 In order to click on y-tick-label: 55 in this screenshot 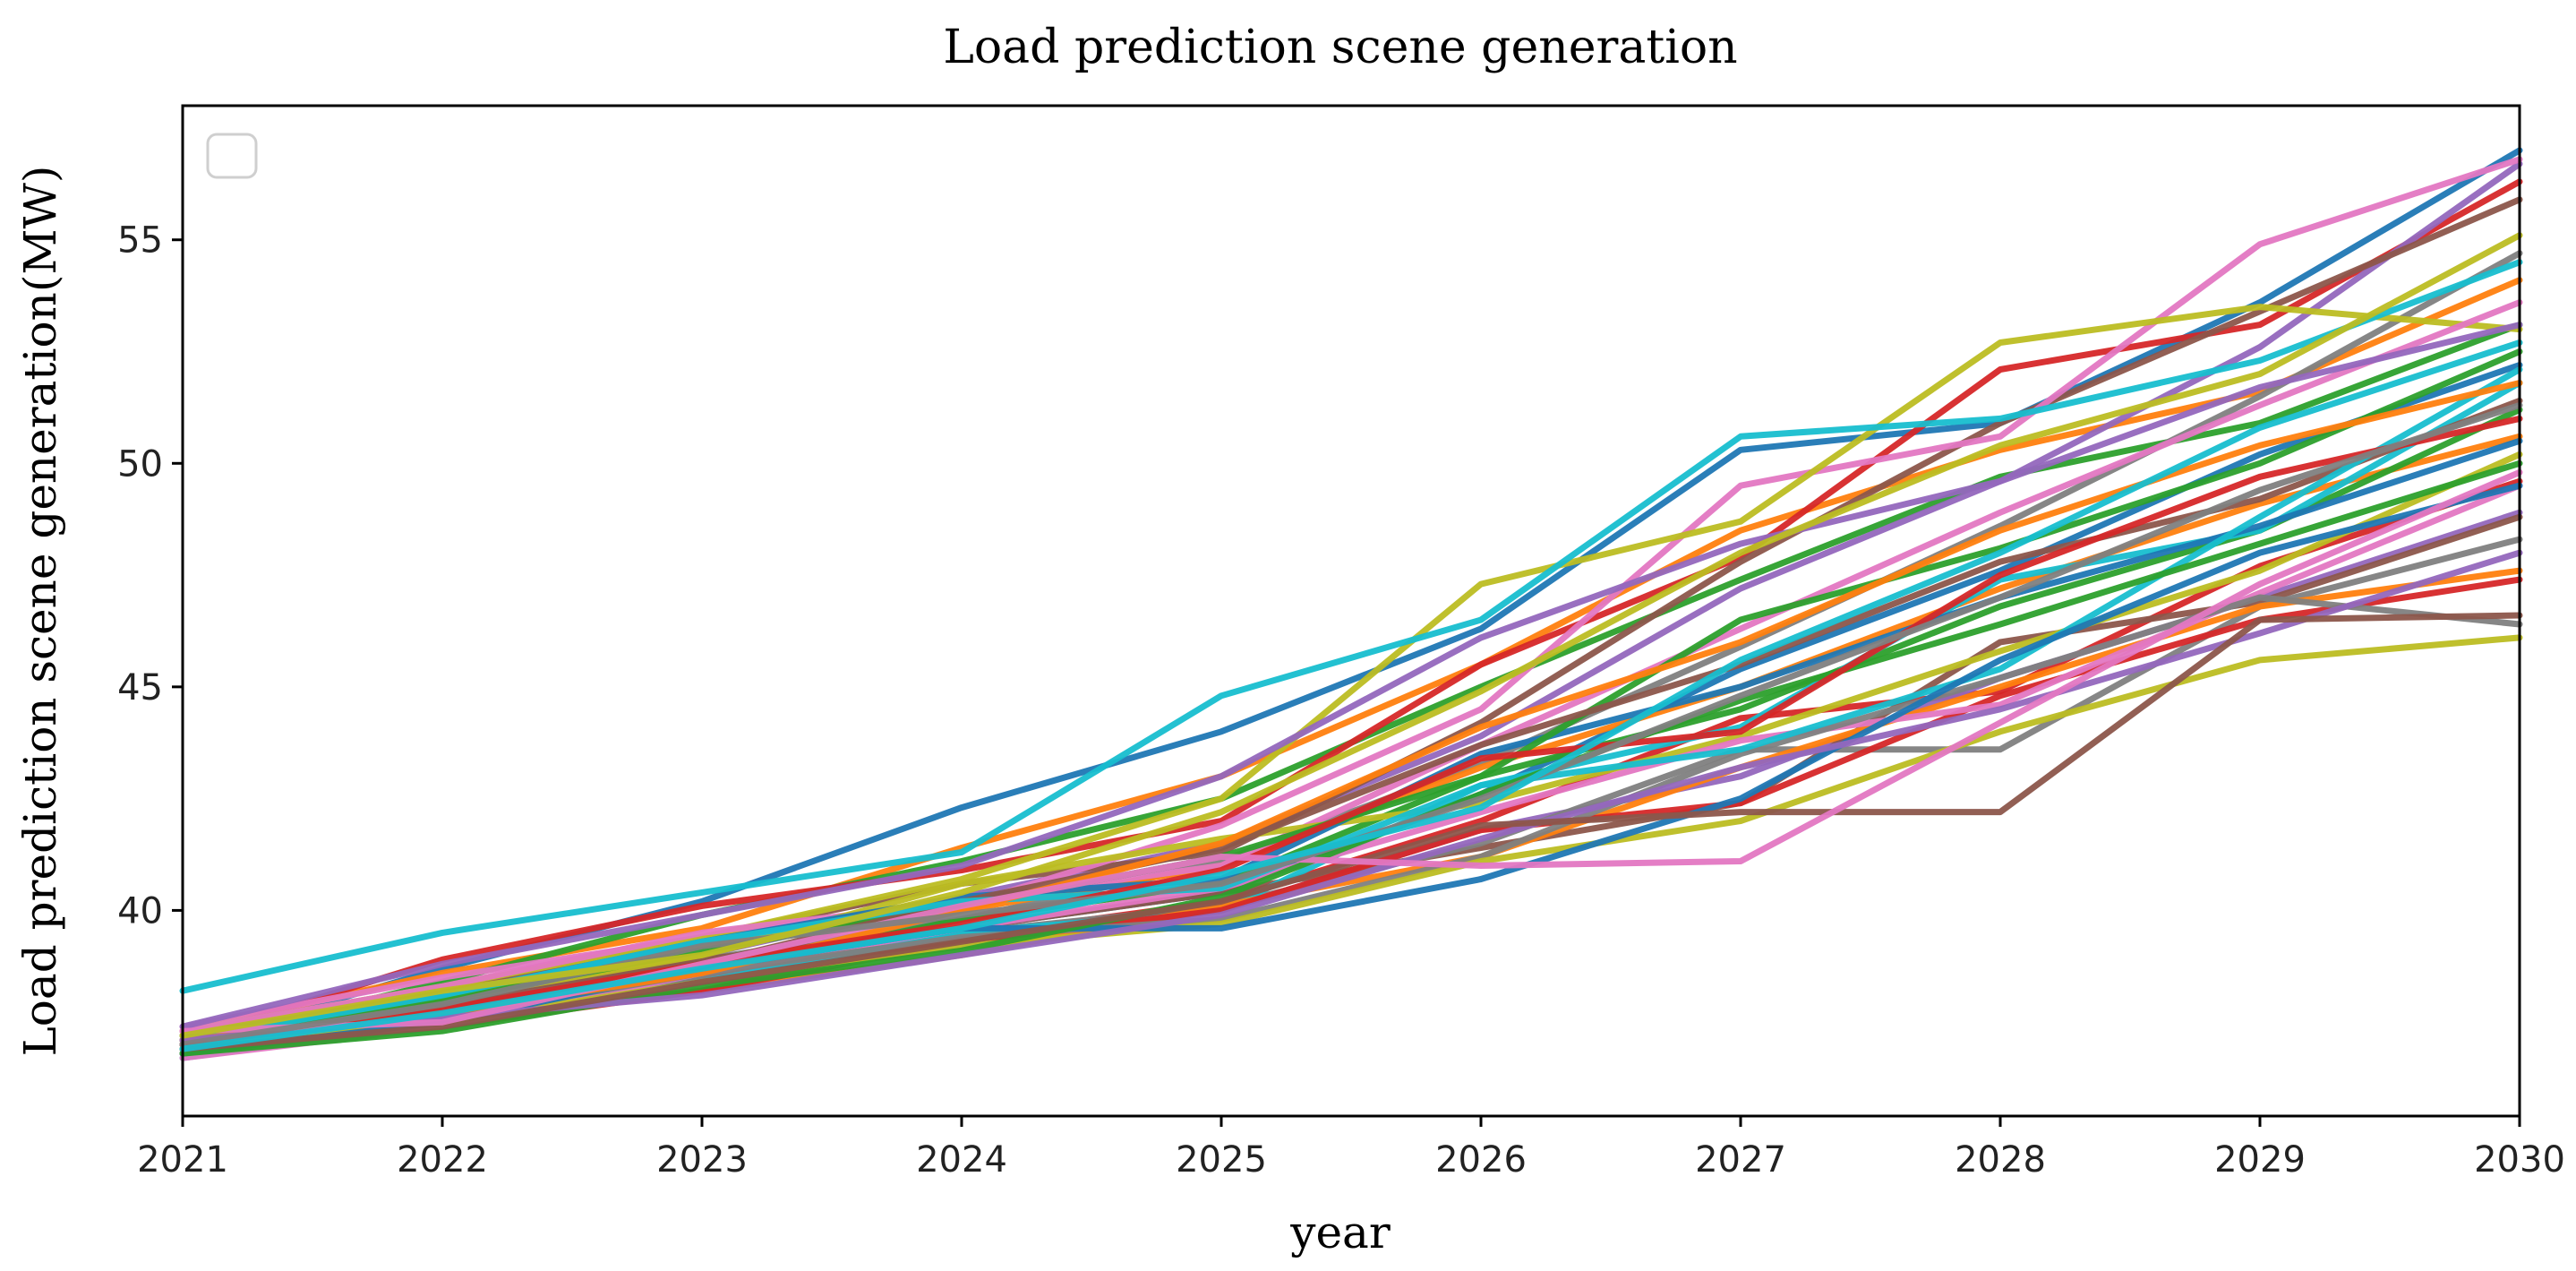, I will do `click(140, 241)`.